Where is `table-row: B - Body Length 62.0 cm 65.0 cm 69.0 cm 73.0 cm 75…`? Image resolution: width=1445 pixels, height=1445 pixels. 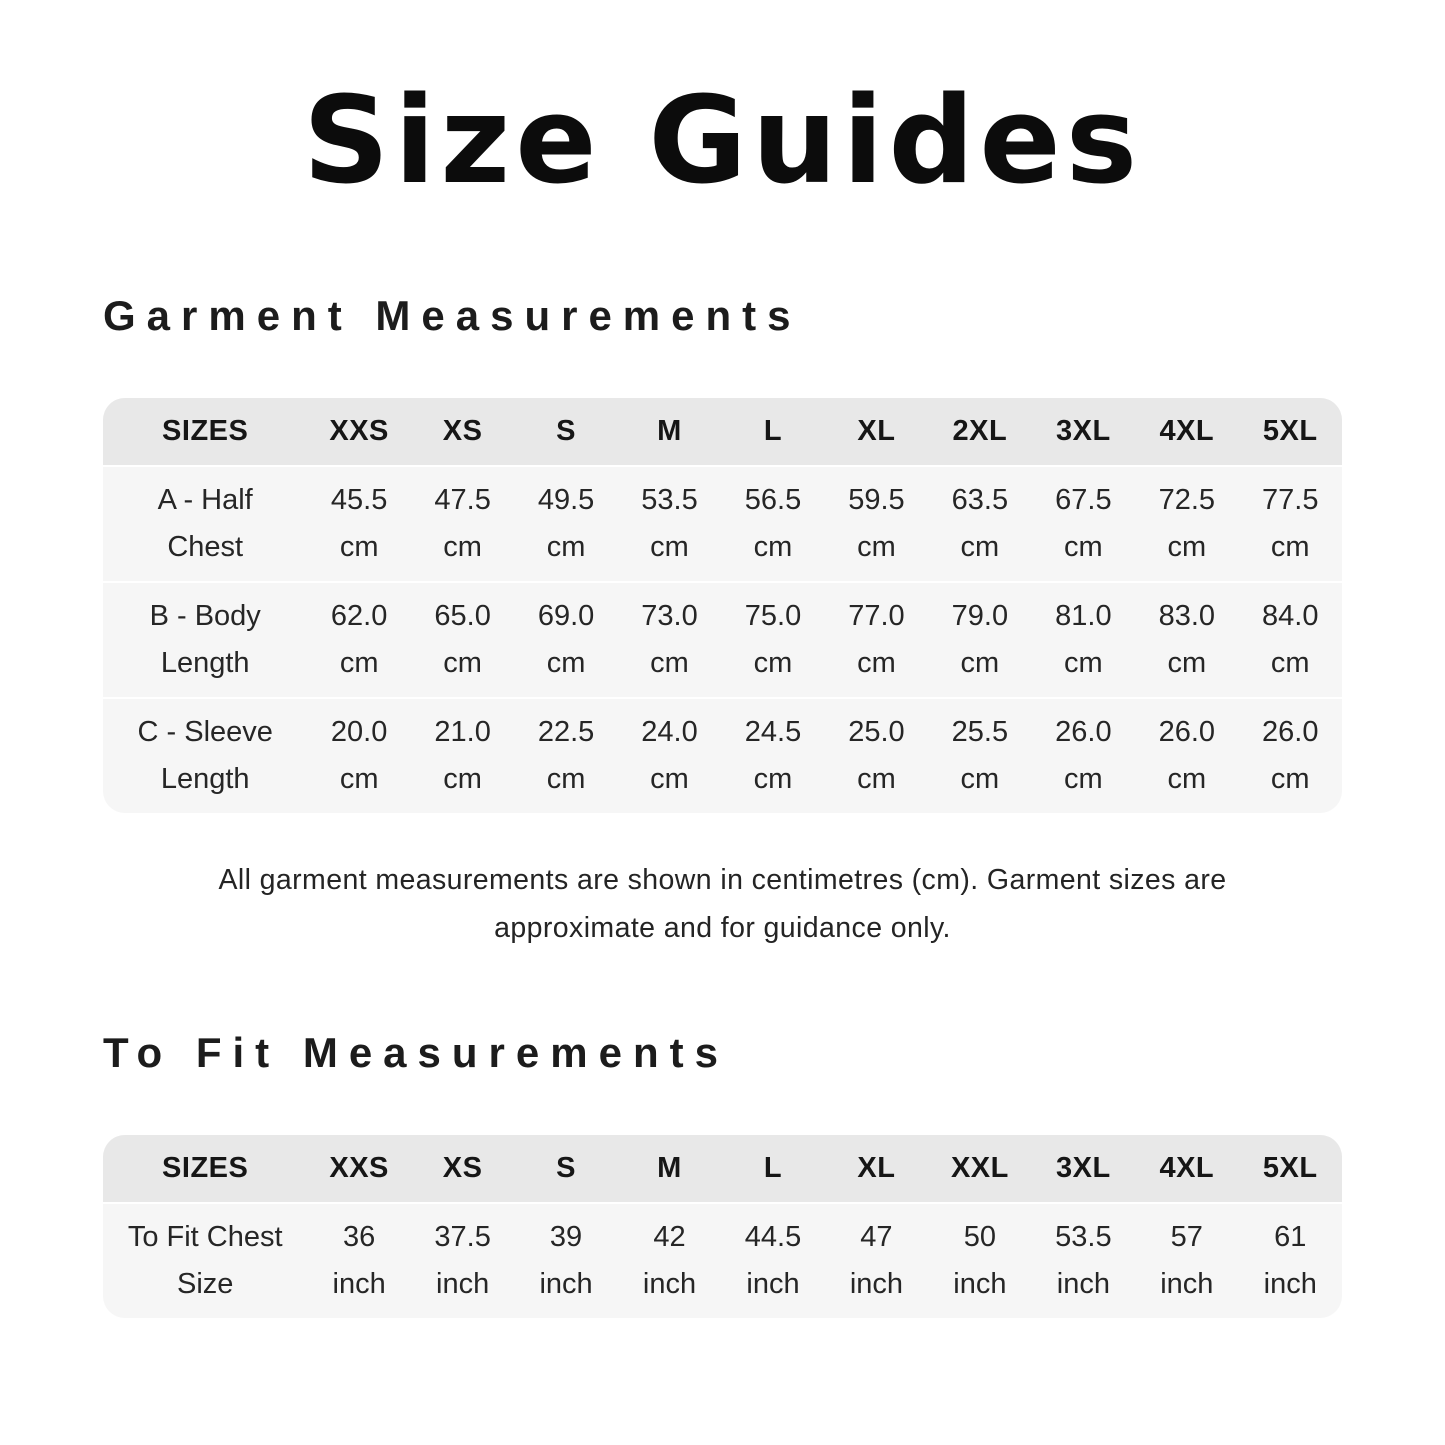
table-row: B - Body Length 62.0 cm 65.0 cm 69.0 cm 73.0 cm 75… is located at coordinates (722, 639).